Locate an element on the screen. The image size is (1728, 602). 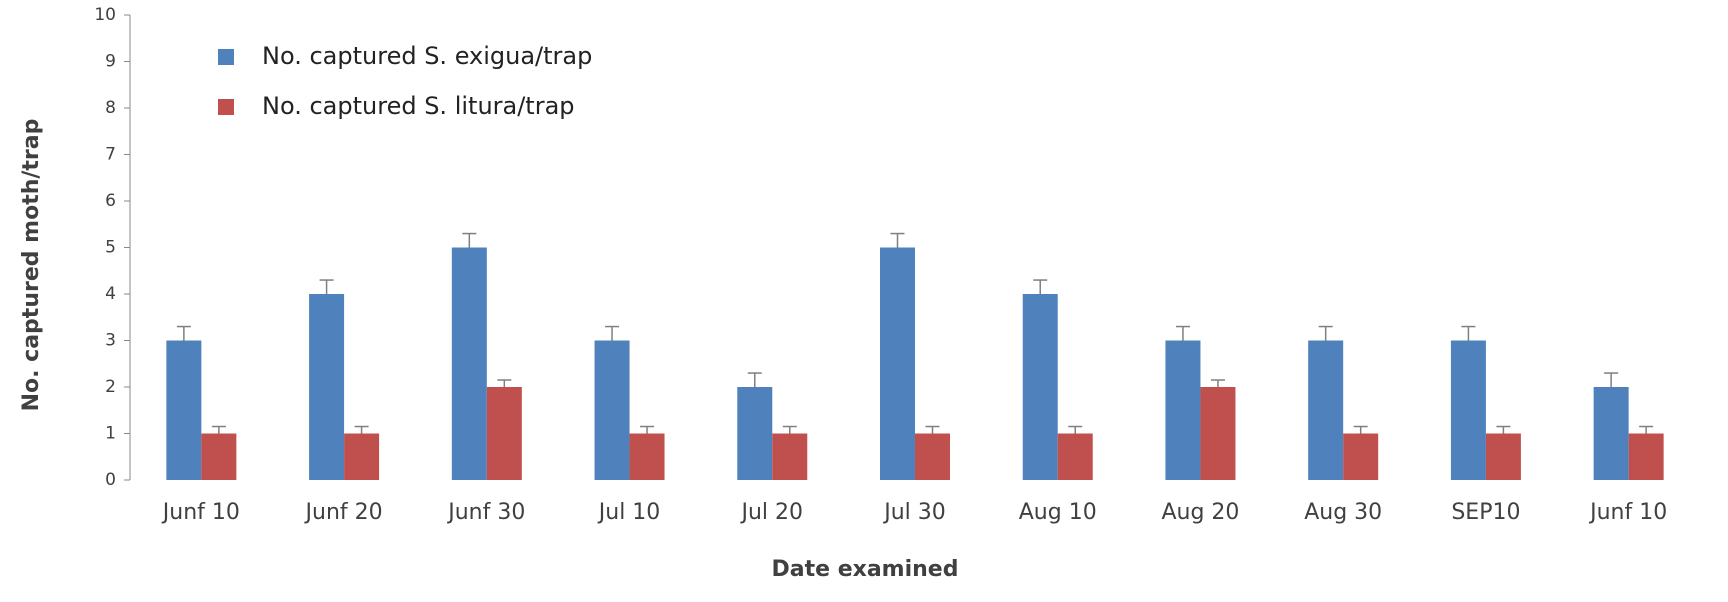
y-axis-title: No. captured moth/trap is located at coordinates (31, 265).